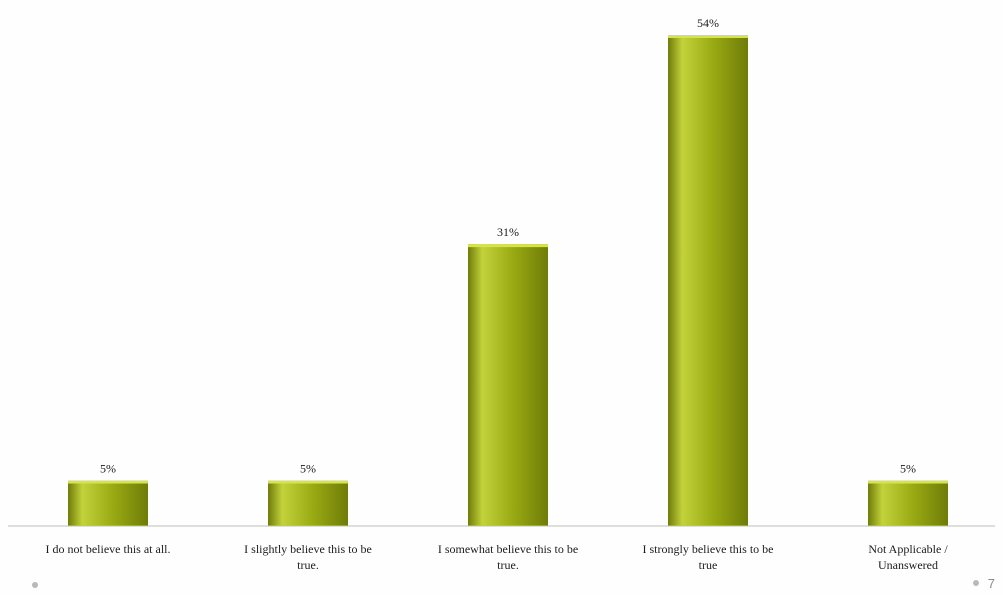  I want to click on category-label-line: I do not believe this at all., so click(108, 549).